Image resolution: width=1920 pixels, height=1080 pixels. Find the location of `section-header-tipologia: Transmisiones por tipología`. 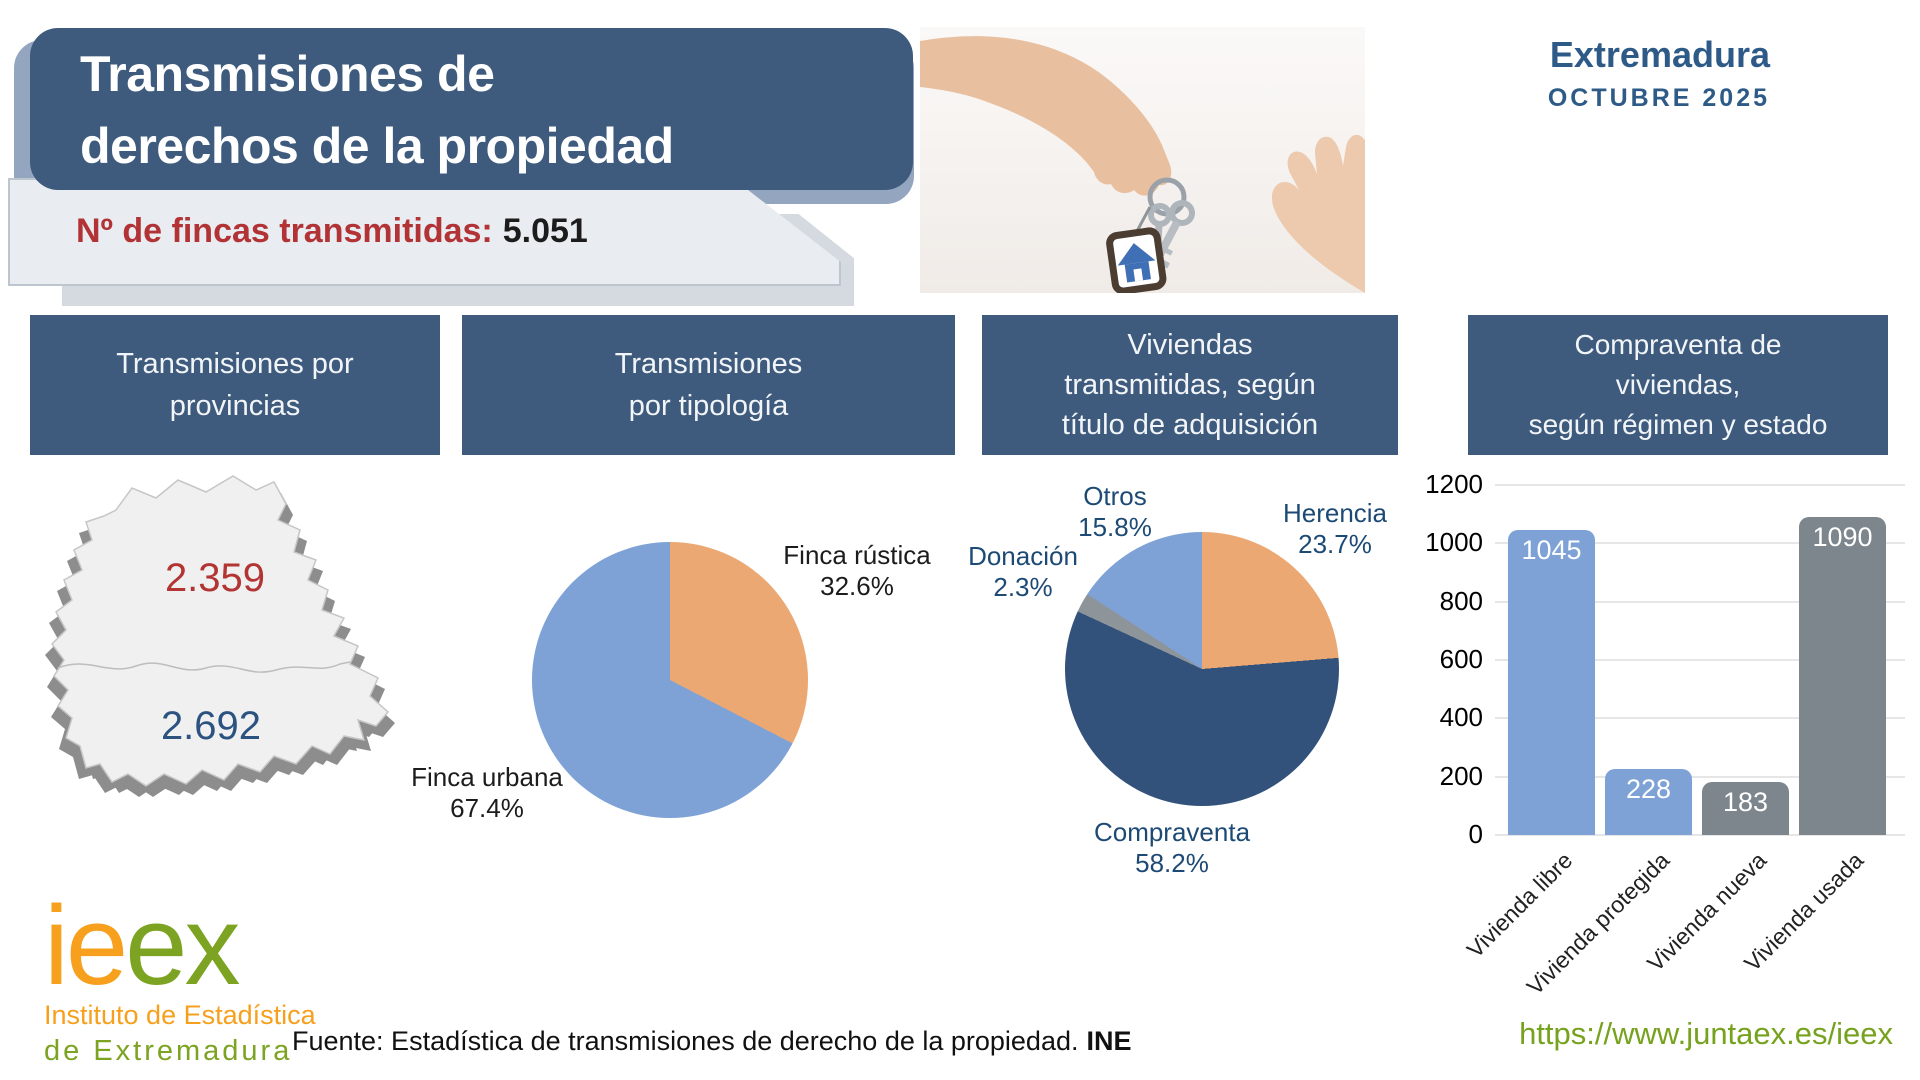

section-header-tipologia: Transmisiones por tipología is located at coordinates (708, 385).